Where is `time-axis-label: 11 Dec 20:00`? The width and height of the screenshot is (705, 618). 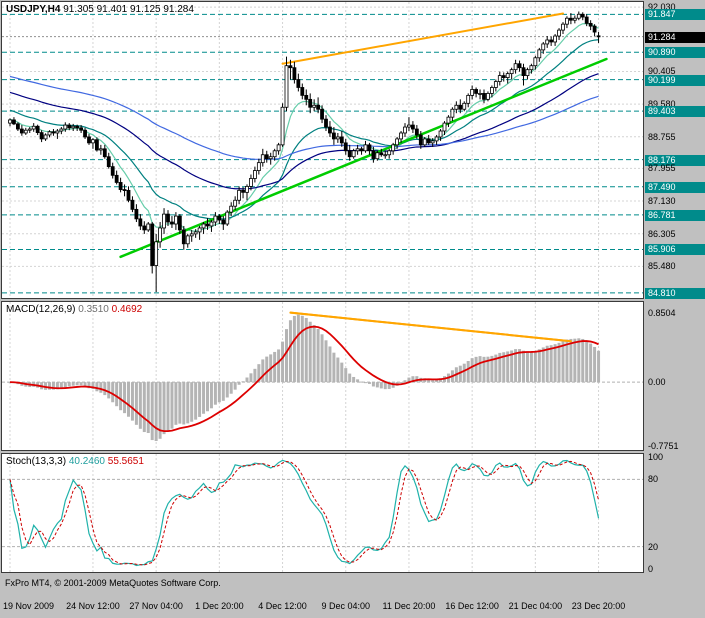
time-axis-label: 11 Dec 20:00 is located at coordinates (409, 606).